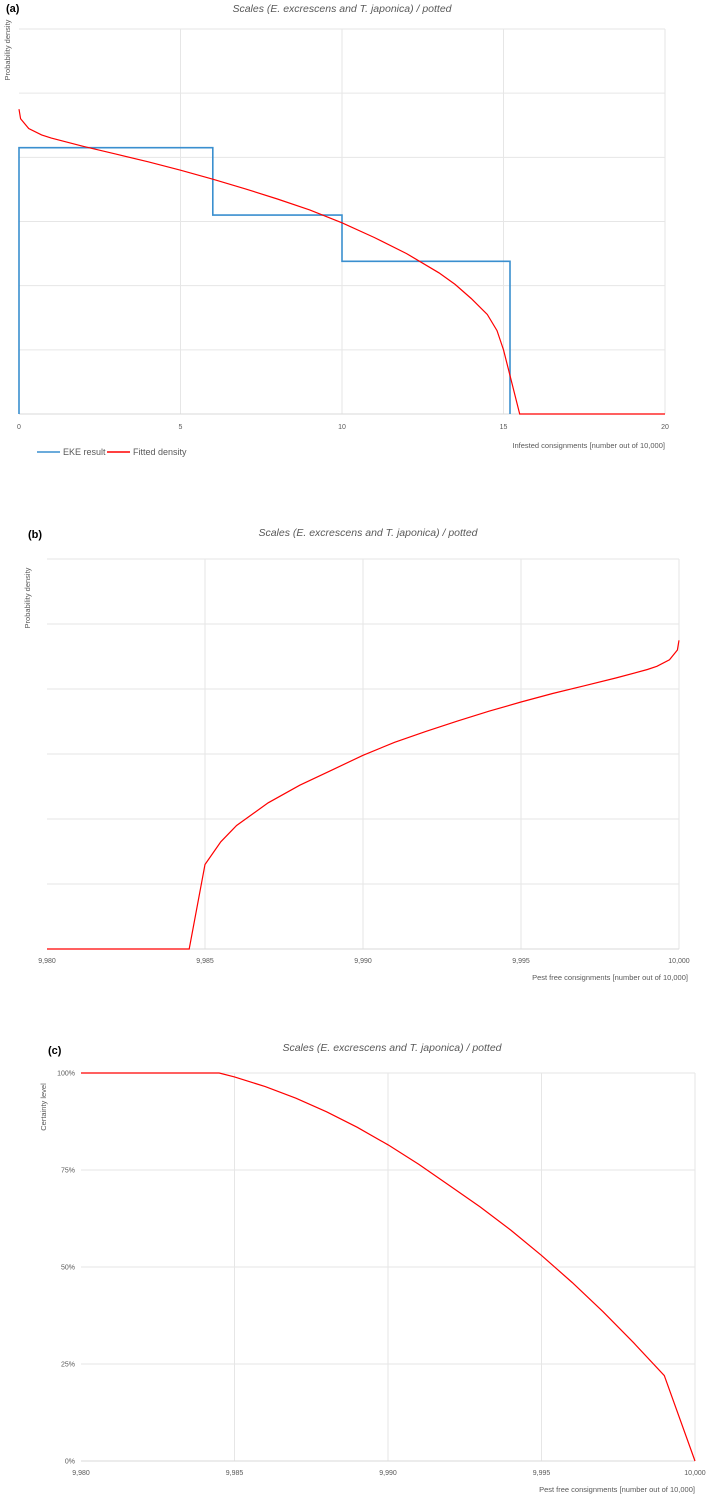  Describe the element at coordinates (521, 961) in the screenshot. I see `b-x-tick-label: 9,995` at that location.